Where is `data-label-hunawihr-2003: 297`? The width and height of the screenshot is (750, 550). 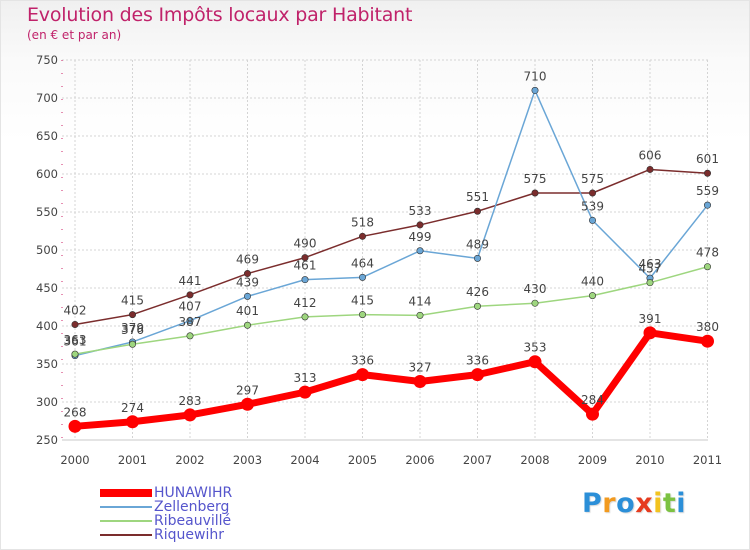
data-label-hunawihr-2003: 297 is located at coordinates (247, 390).